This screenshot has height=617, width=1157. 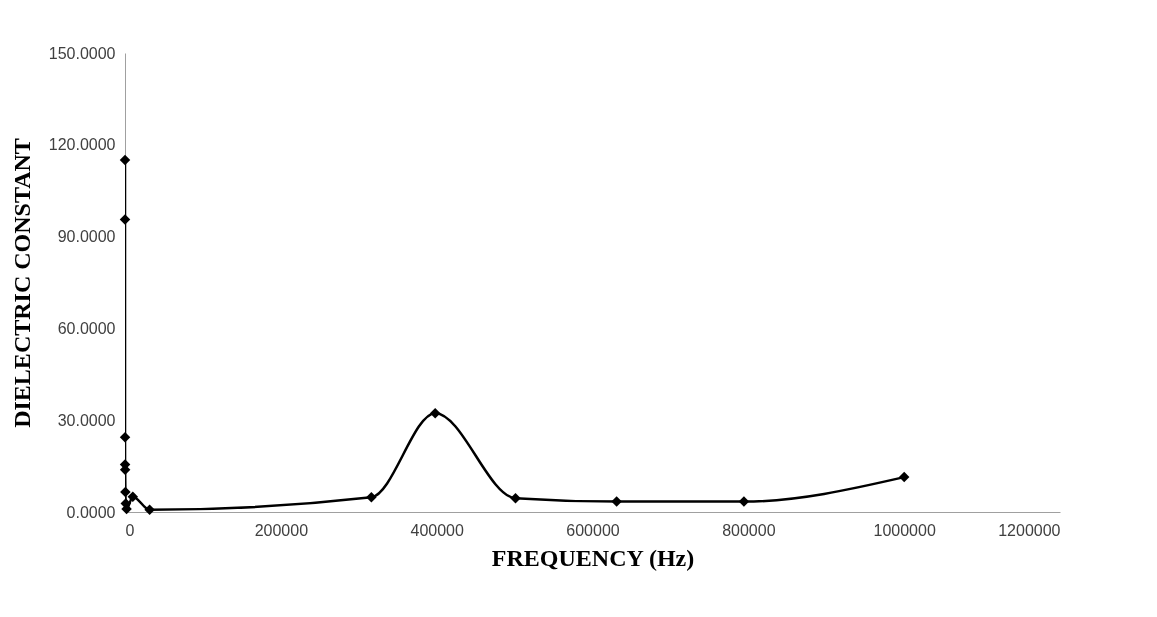 What do you see at coordinates (281, 530) in the screenshot?
I see `x-tick-label: 200000` at bounding box center [281, 530].